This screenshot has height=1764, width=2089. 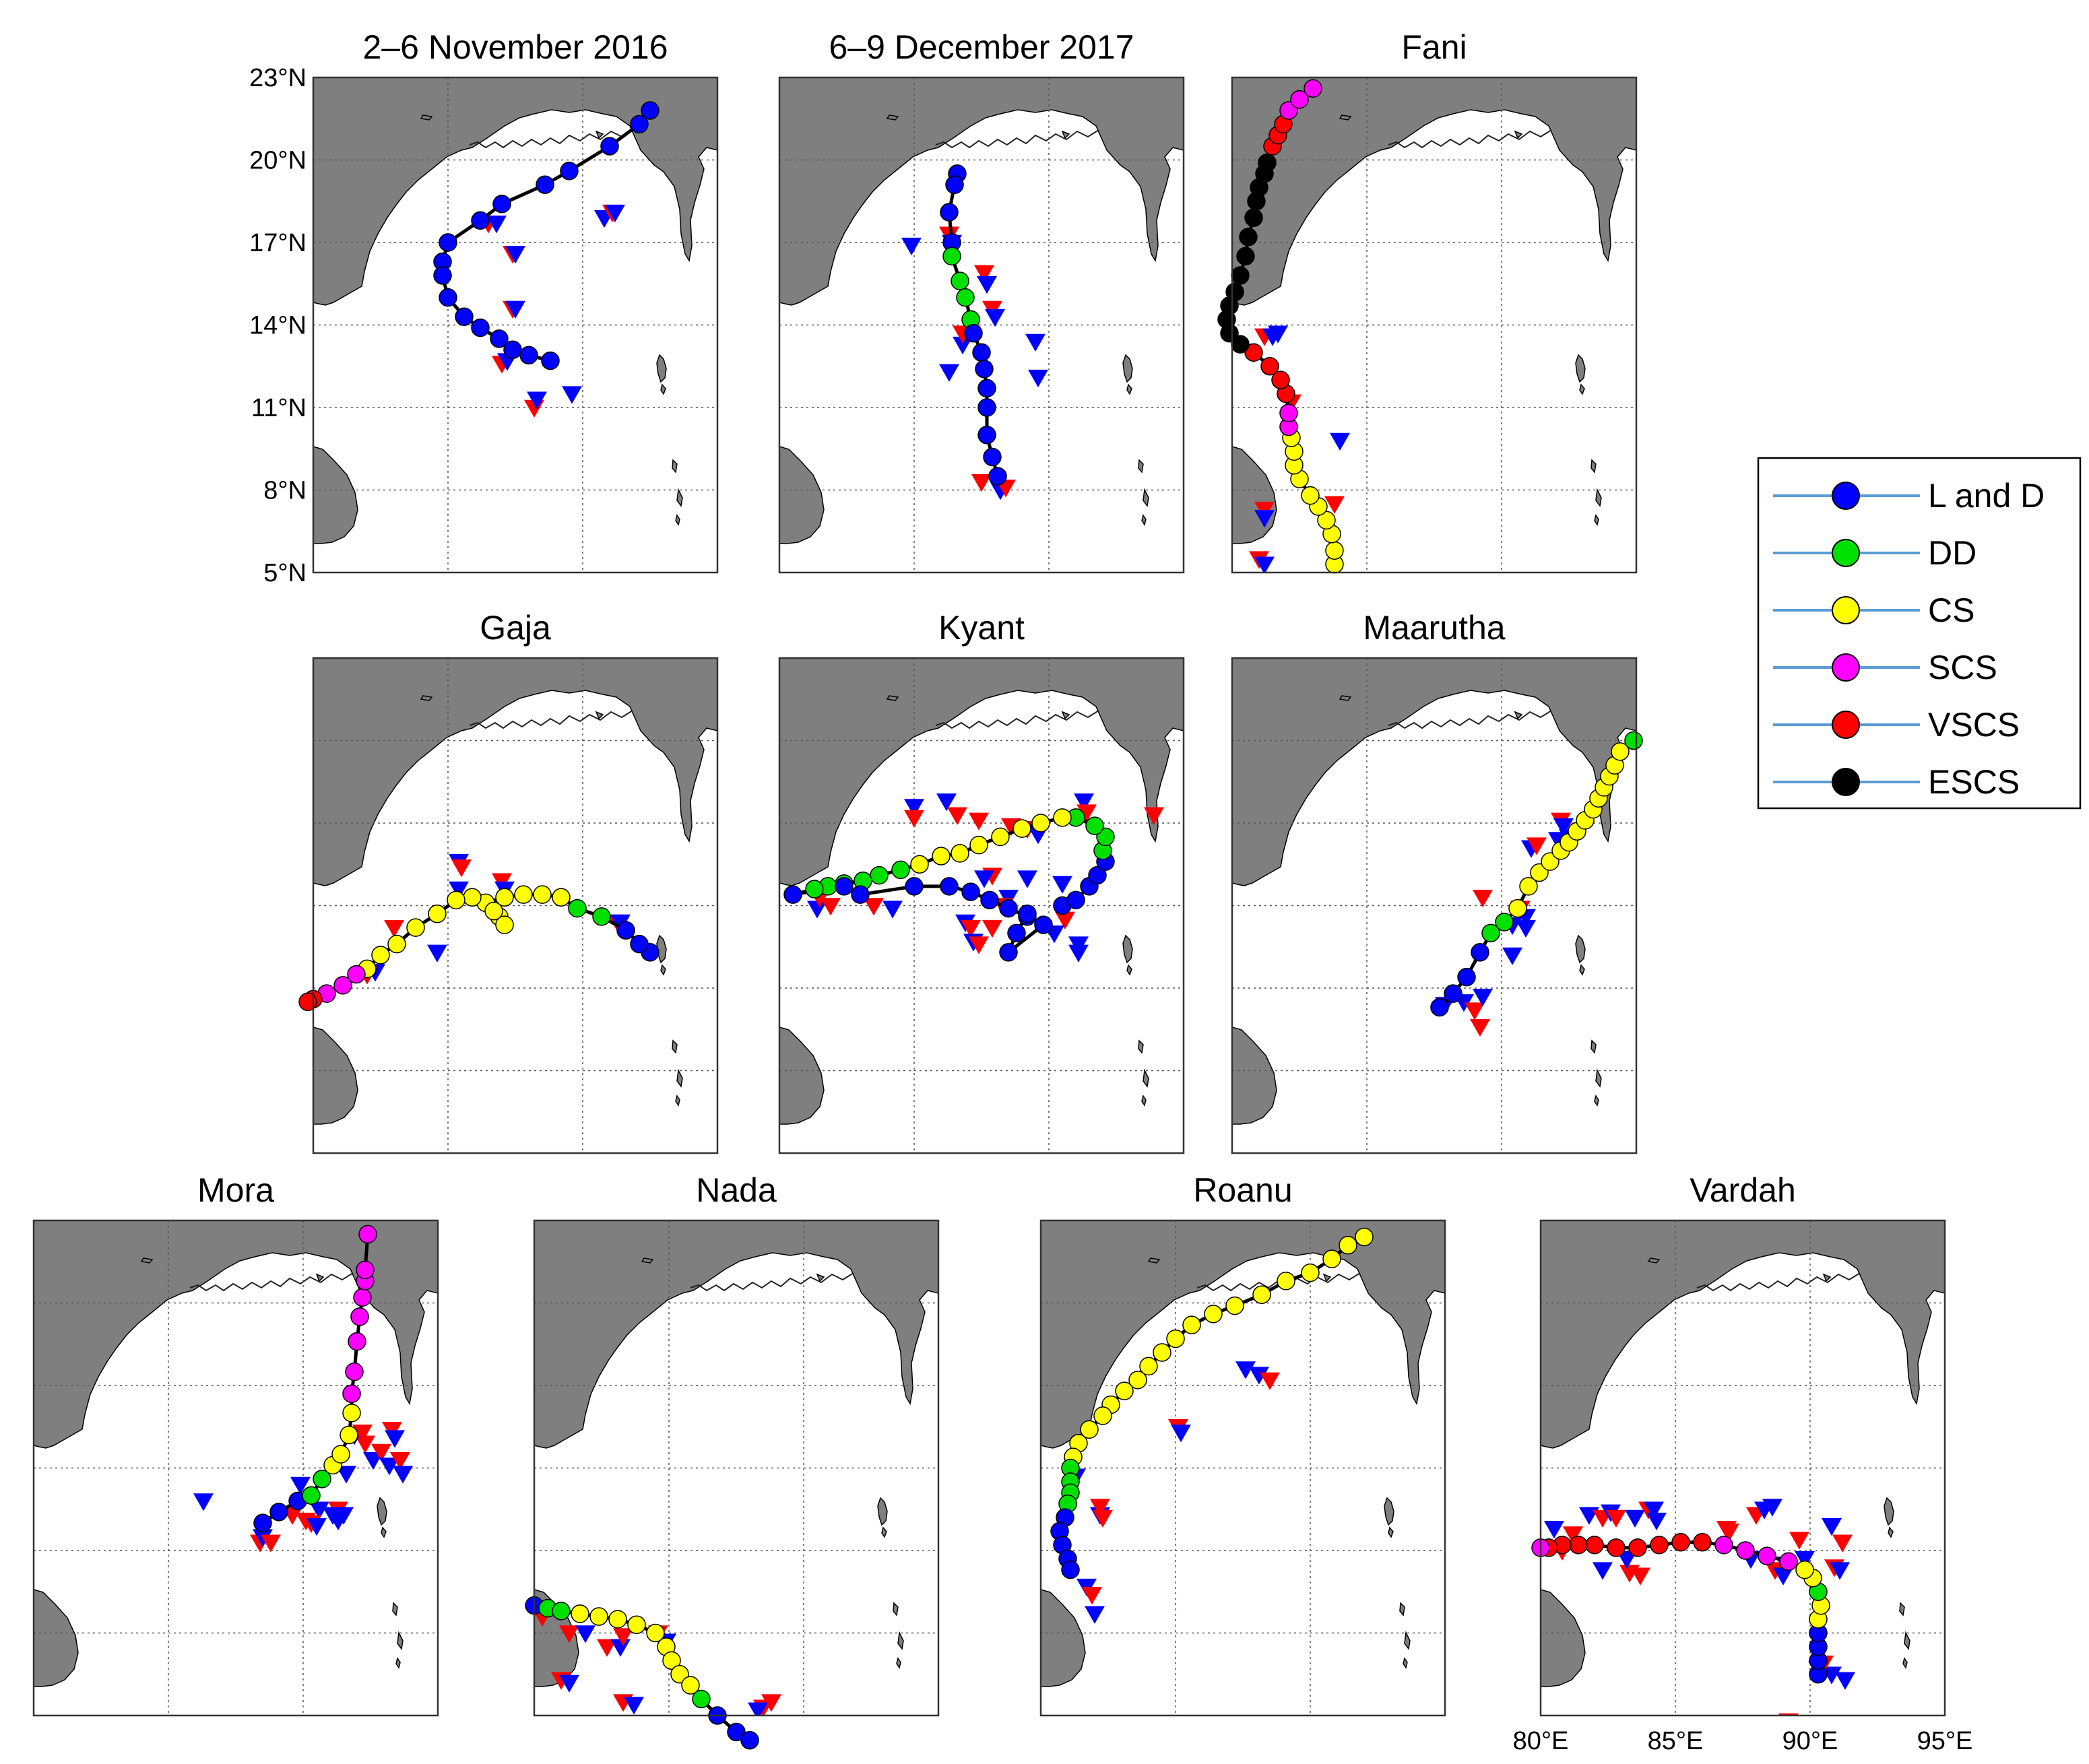 What do you see at coordinates (736, 1190) in the screenshot?
I see `panel-title-nada: Nada` at bounding box center [736, 1190].